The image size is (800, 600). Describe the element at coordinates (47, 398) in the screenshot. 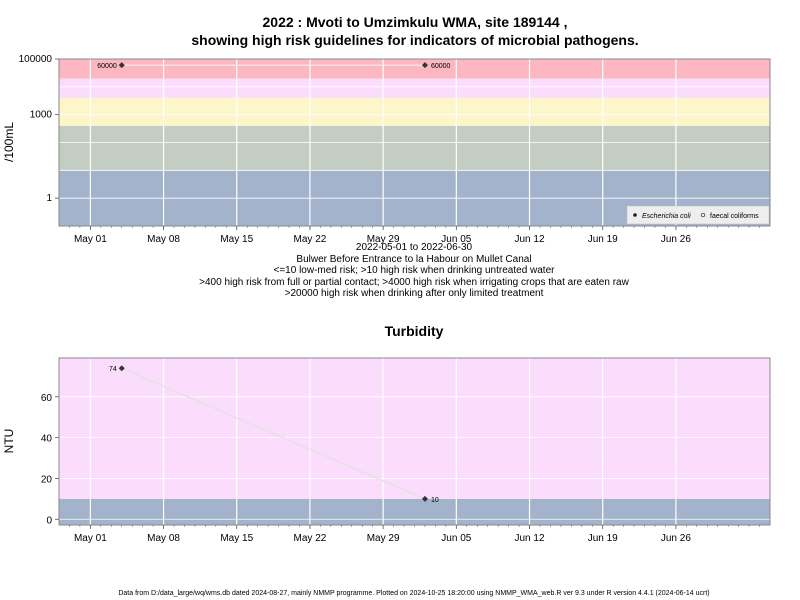

I see `y-tick-label: 60` at that location.